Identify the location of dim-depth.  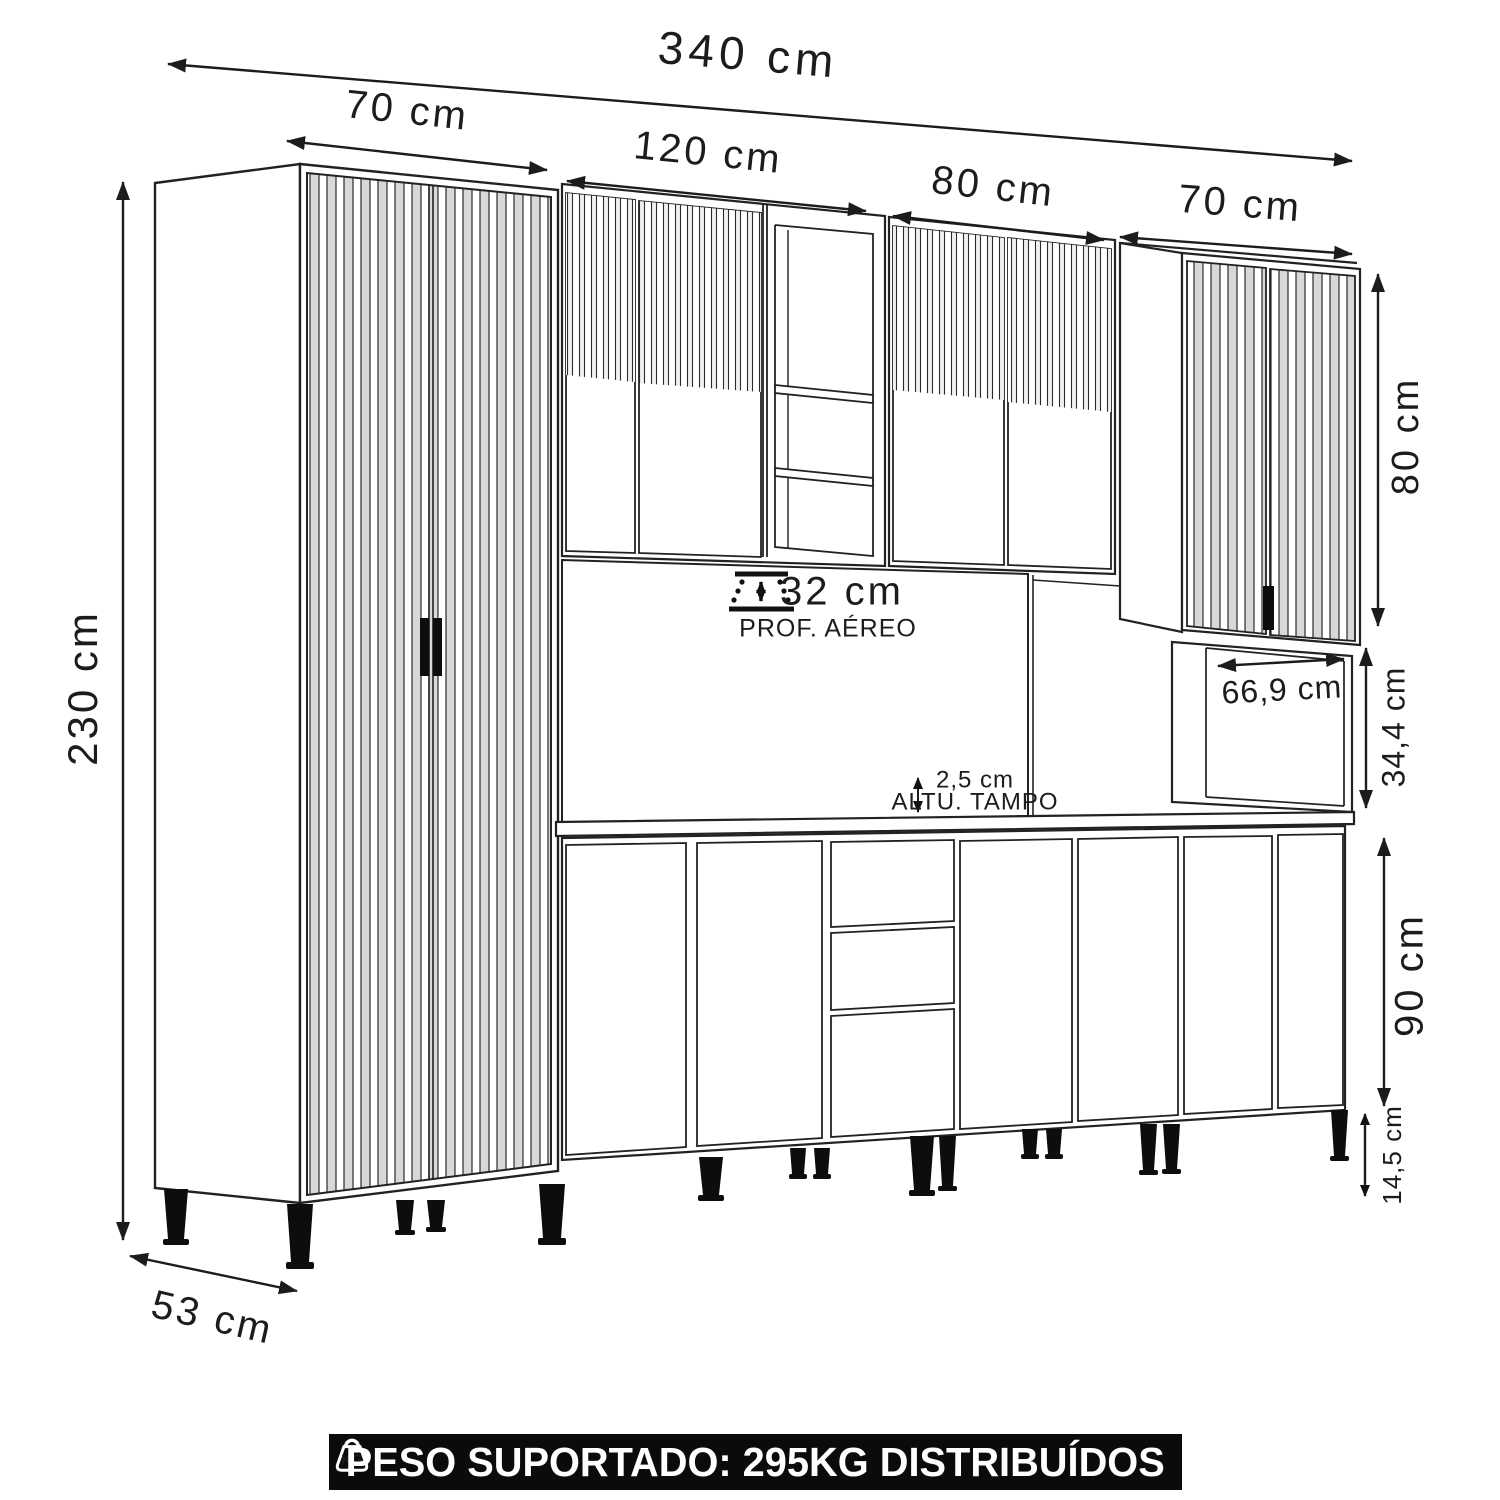
(213, 1273).